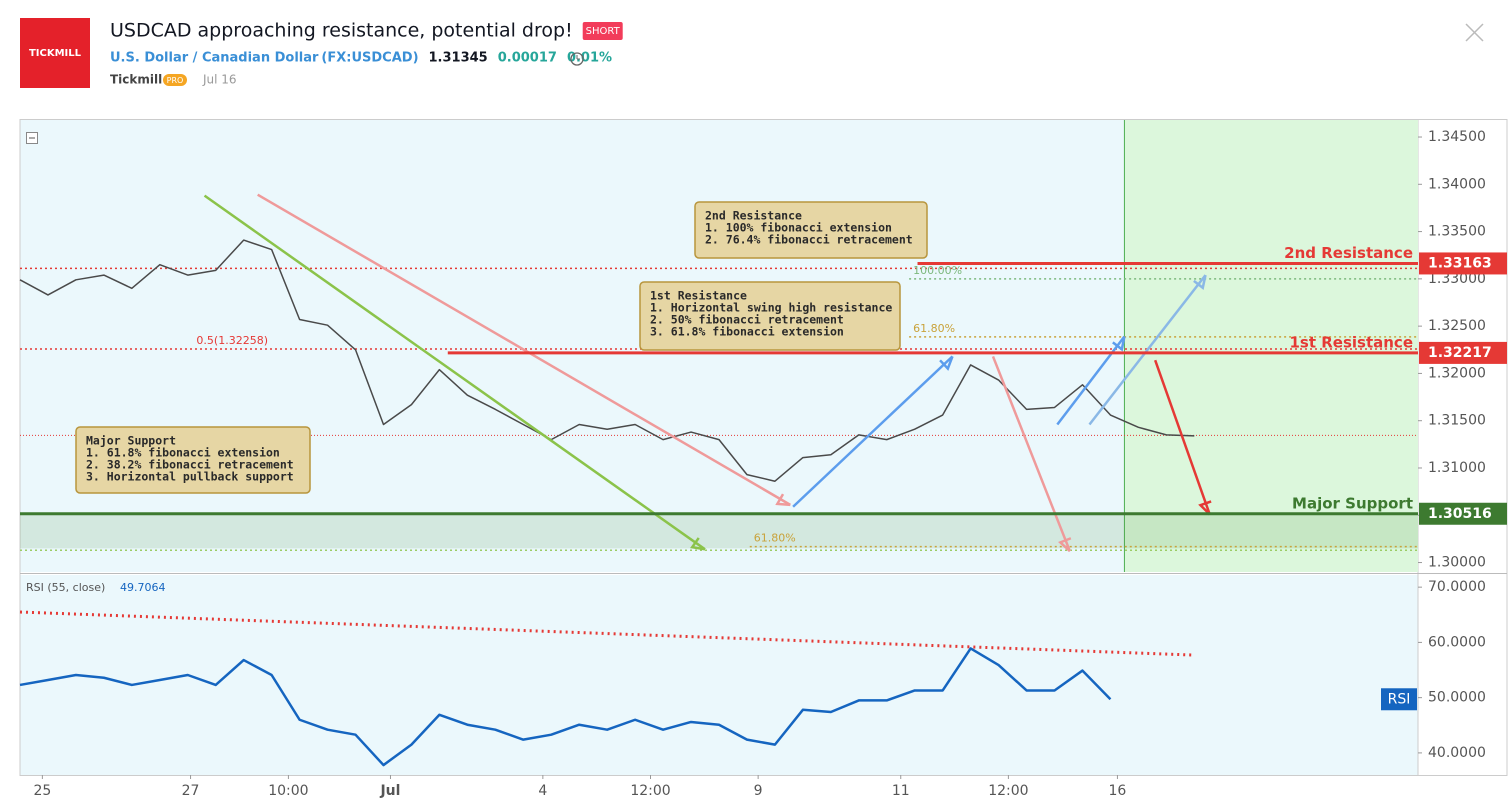 The height and width of the screenshot is (806, 1508). What do you see at coordinates (1457, 373) in the screenshot?
I see `y-tick-label: 1.32000` at bounding box center [1457, 373].